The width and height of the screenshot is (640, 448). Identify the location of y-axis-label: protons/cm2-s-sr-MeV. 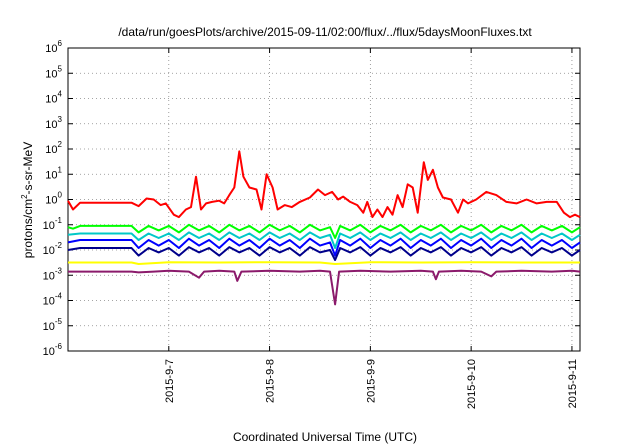
(27, 200).